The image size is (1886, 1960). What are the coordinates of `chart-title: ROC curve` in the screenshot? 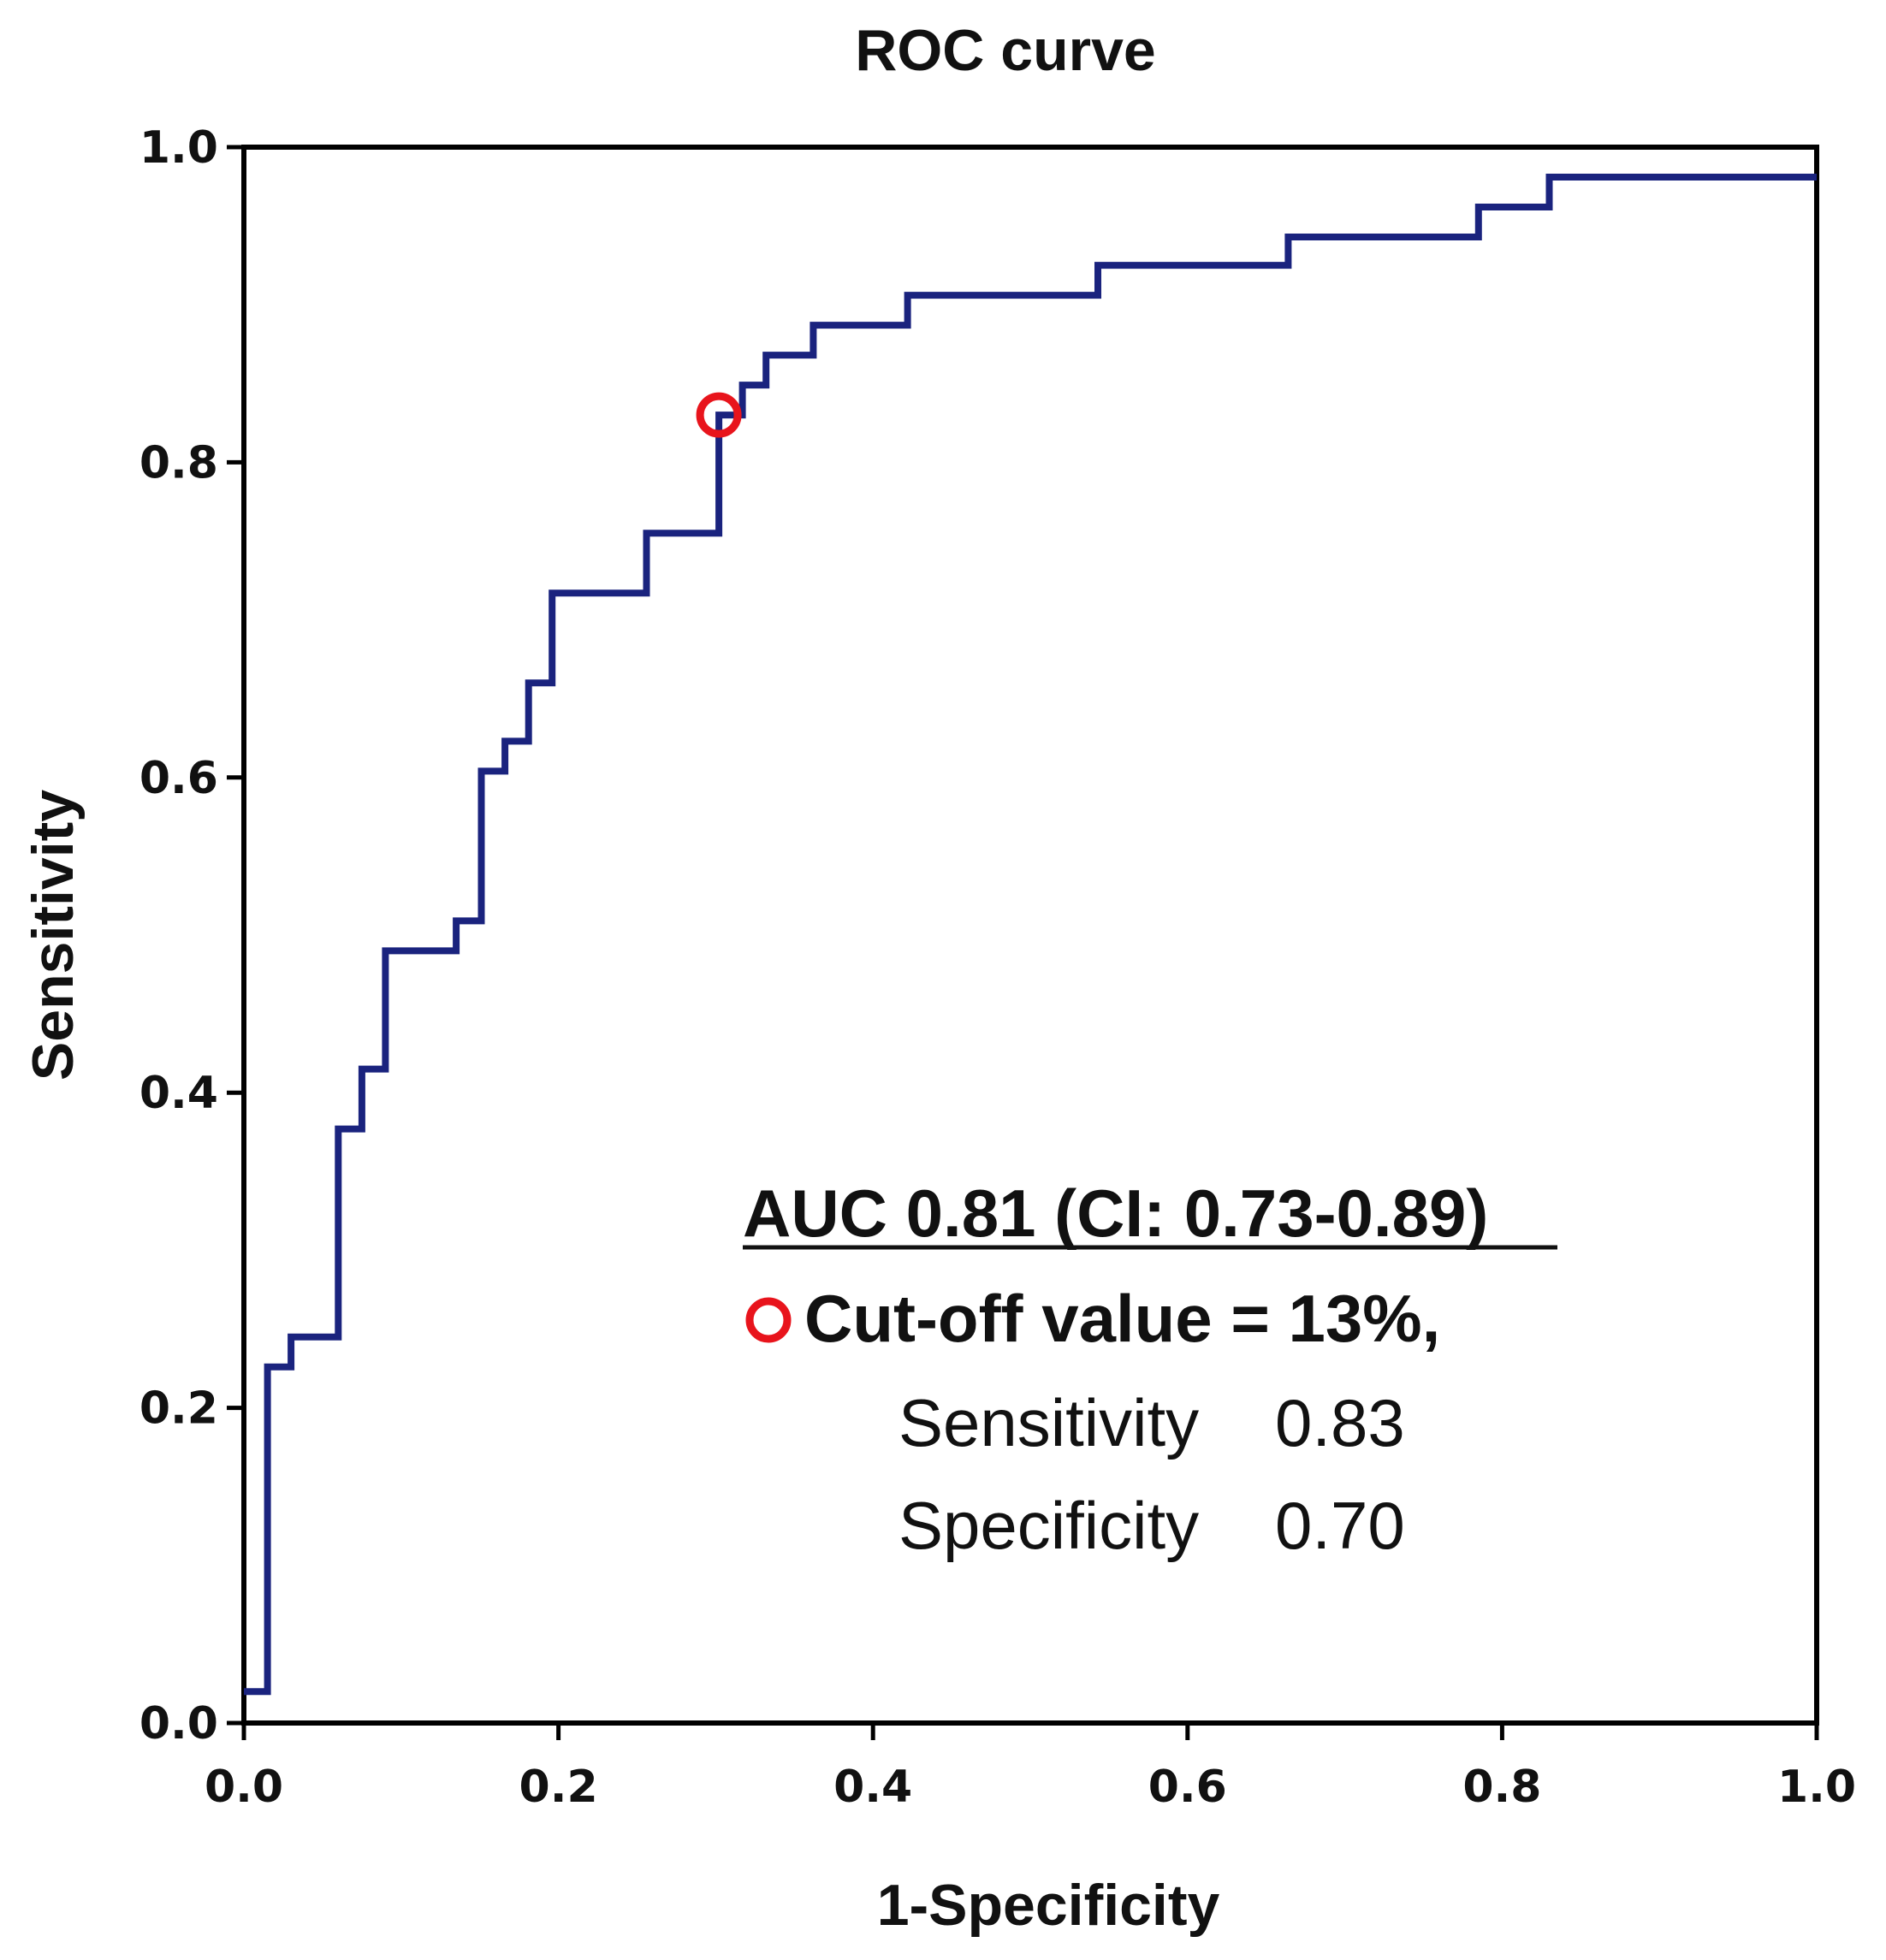 It's located at (1005, 50).